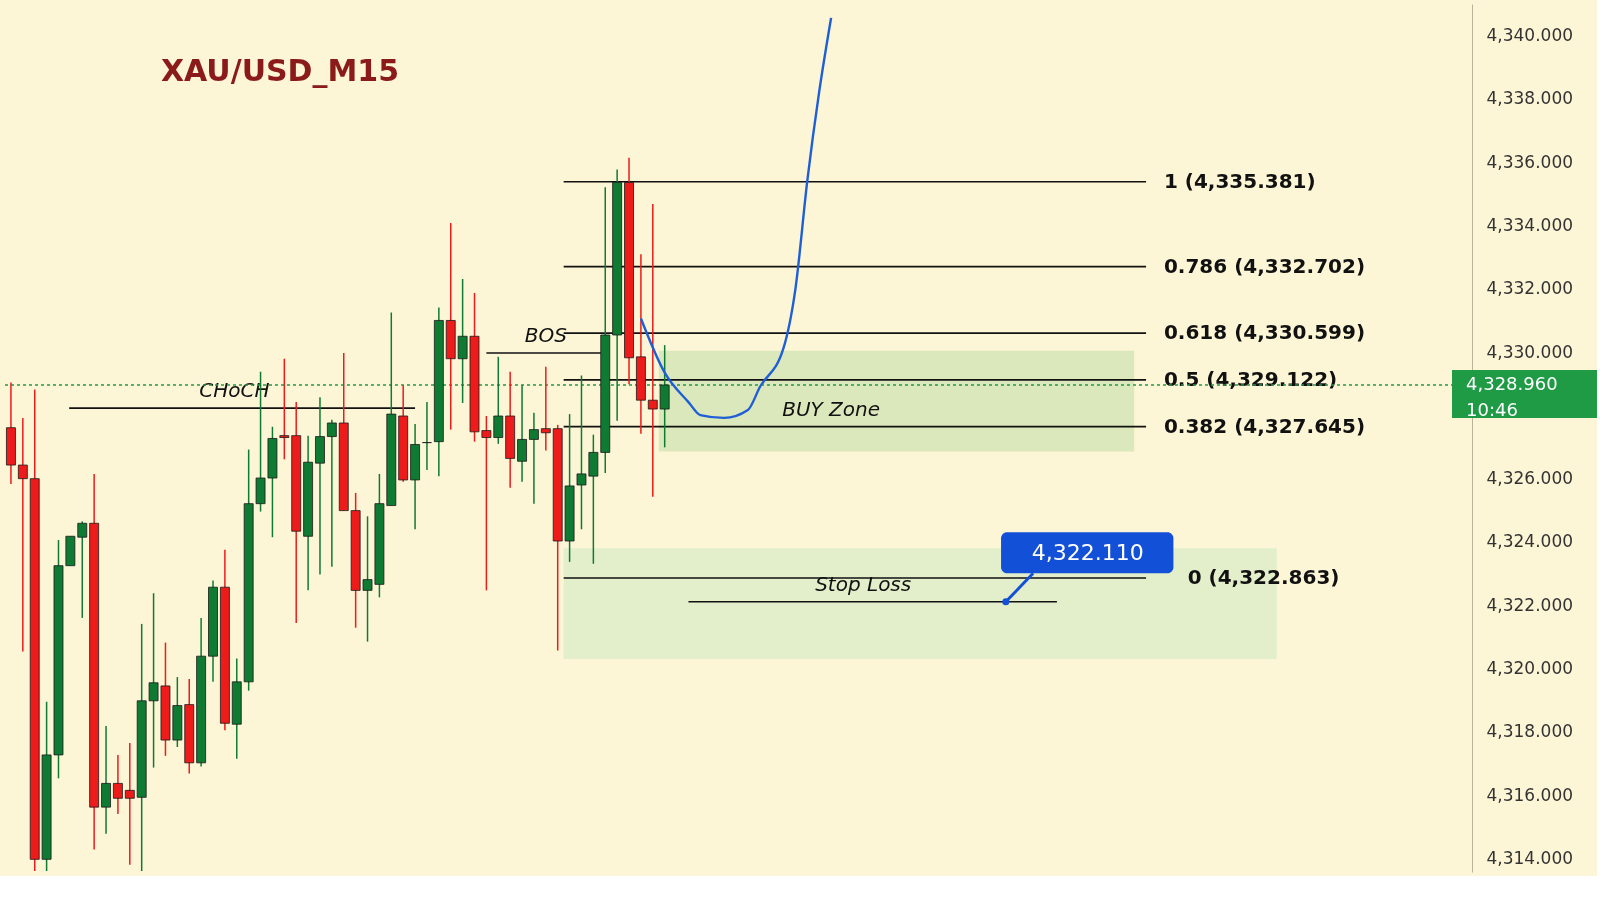  Describe the element at coordinates (1530, 161) in the screenshot. I see `y-tick-label: 4,336.000` at that location.